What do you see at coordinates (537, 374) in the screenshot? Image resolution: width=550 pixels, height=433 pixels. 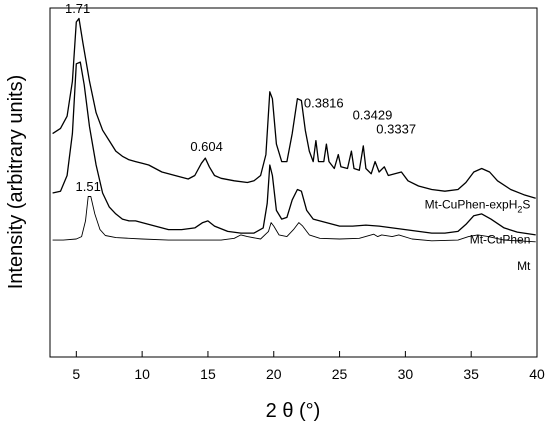 I see `x-tick-label-40: 40` at bounding box center [537, 374].